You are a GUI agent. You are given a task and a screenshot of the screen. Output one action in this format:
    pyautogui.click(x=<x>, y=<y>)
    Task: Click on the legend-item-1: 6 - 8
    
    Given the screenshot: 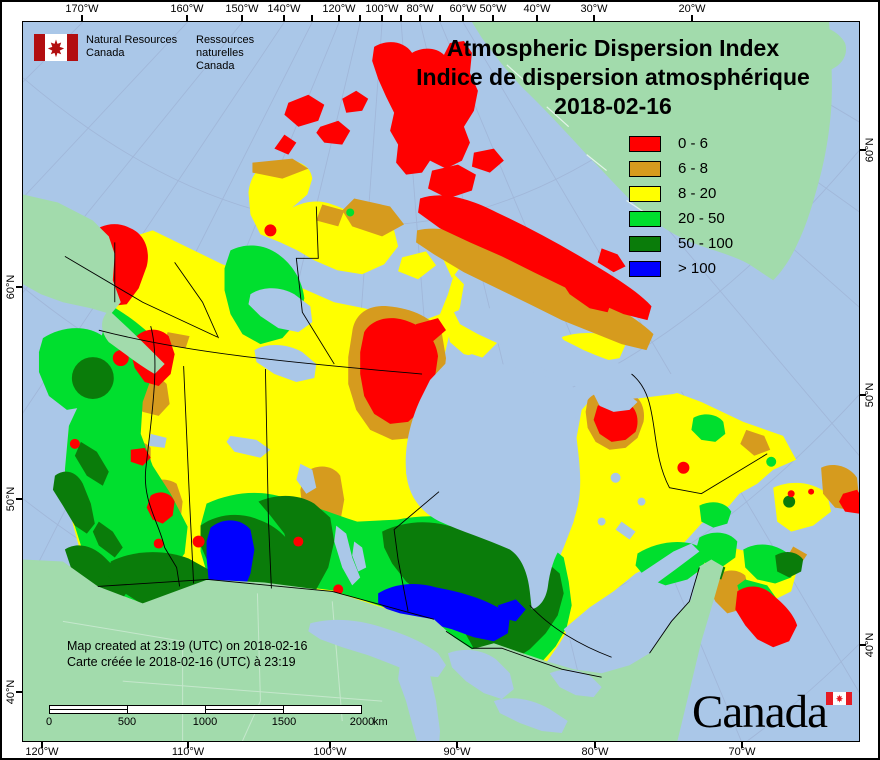 What is the action you would take?
    pyautogui.click(x=681, y=168)
    